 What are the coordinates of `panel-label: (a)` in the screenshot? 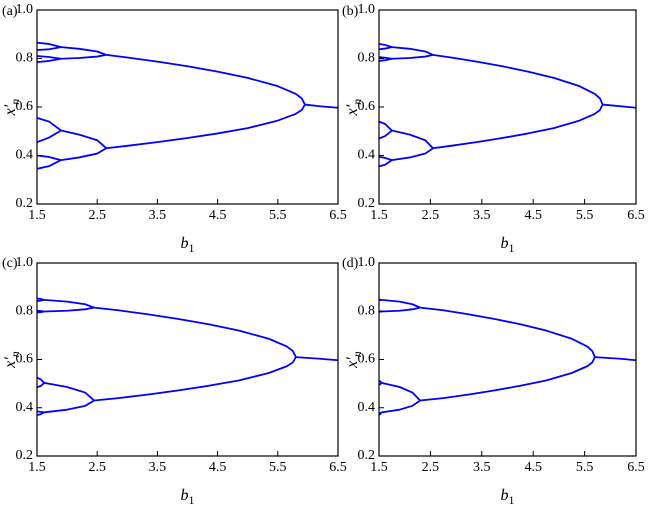 It's located at (10, 11).